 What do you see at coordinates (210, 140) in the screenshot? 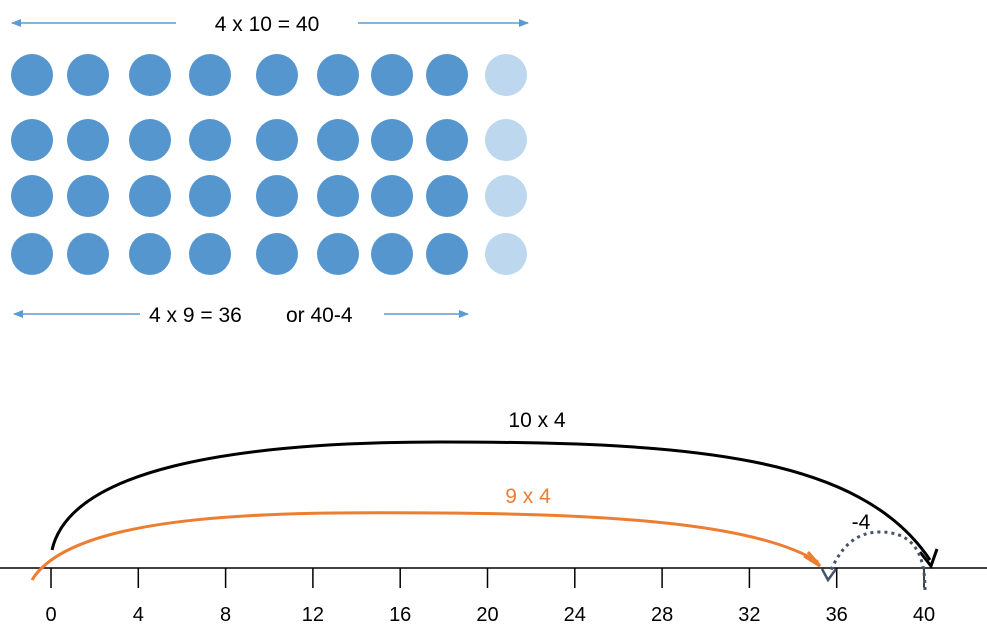
I see `dot-r2-c4` at bounding box center [210, 140].